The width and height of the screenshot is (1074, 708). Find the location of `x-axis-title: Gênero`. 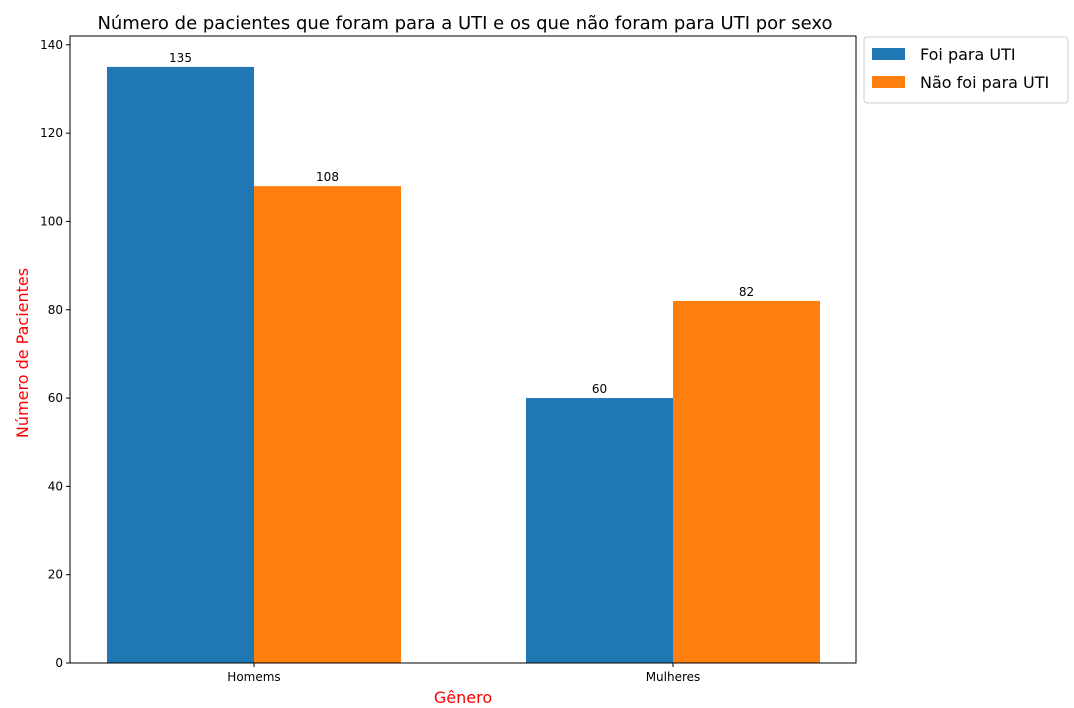

x-axis-title: Gênero is located at coordinates (463, 697).